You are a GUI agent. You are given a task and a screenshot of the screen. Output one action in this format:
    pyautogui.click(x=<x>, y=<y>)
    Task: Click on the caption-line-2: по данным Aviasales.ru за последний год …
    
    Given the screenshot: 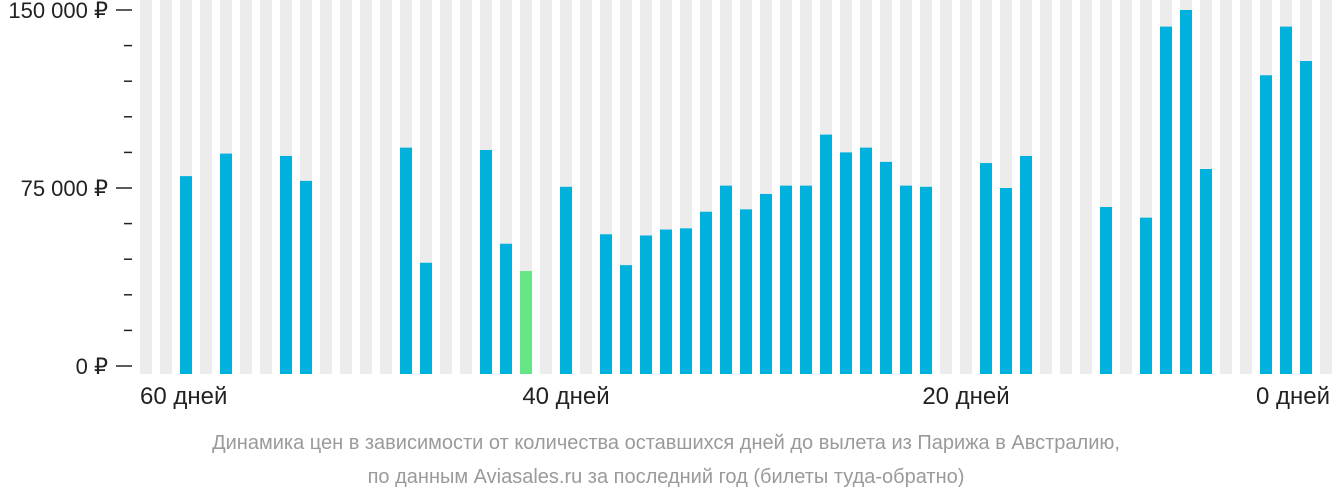 What is the action you would take?
    pyautogui.click(x=666, y=477)
    